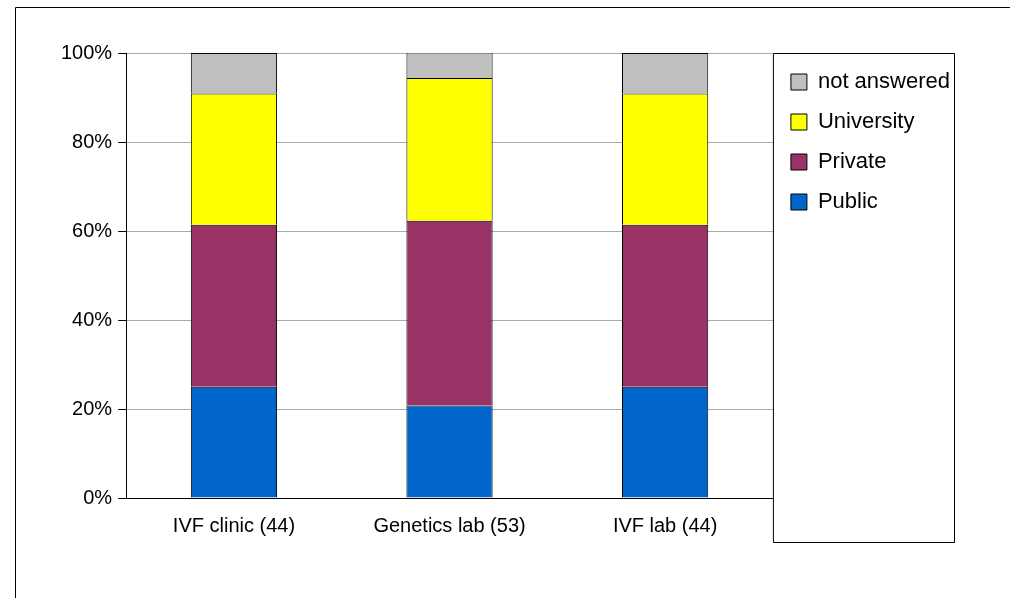 The height and width of the screenshot is (598, 1010). Describe the element at coordinates (98, 496) in the screenshot. I see `y-tick-label: 0%` at that location.